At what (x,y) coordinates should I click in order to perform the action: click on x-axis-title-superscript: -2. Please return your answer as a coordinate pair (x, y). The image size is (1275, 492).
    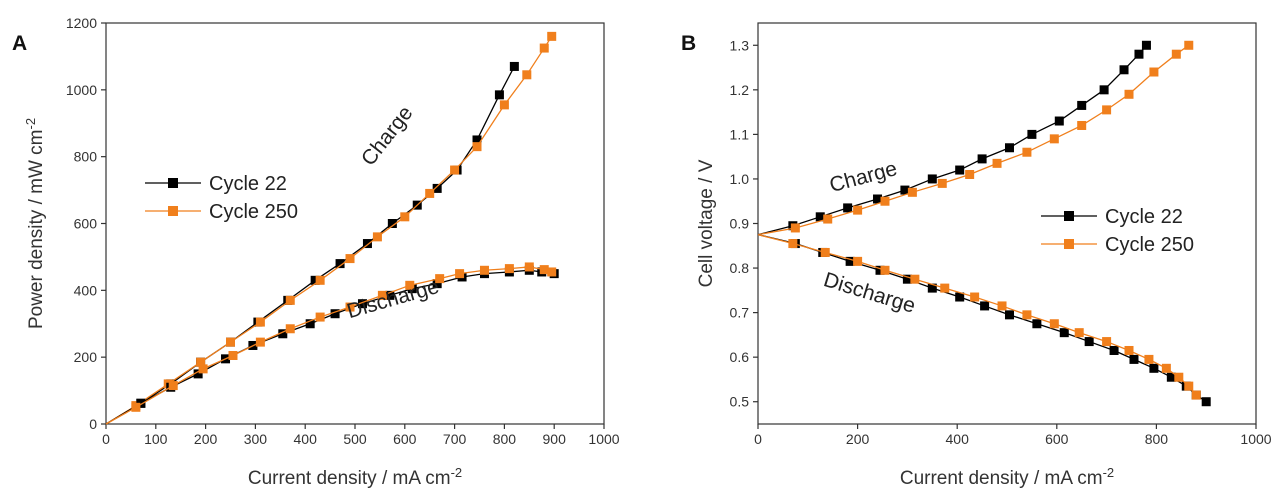
    Looking at the image, I should click on (1109, 472).